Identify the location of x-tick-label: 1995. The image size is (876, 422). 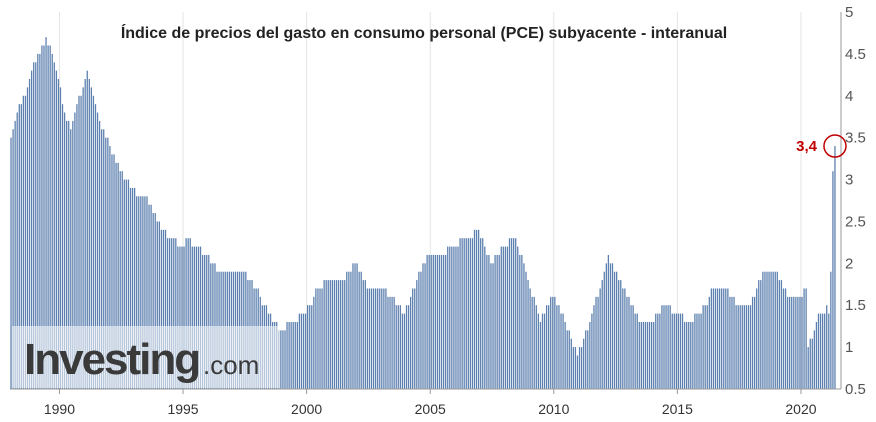
(182, 409).